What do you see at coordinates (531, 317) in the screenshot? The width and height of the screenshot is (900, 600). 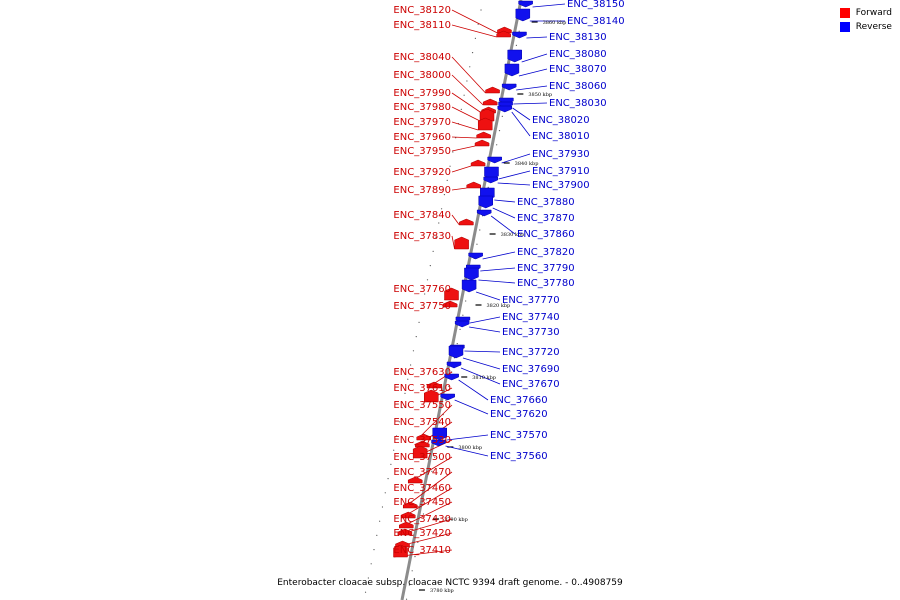 I see `label-enc_37740: ENC_37740` at bounding box center [531, 317].